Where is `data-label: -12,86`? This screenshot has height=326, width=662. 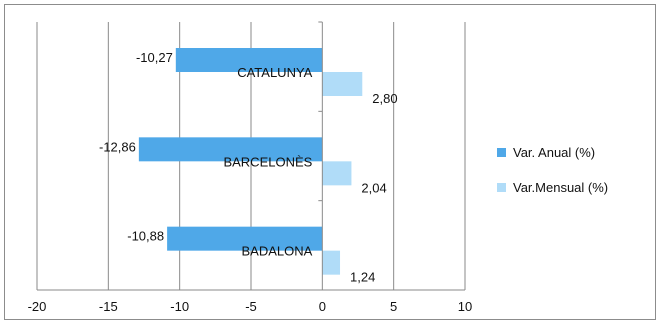
data-label: -12,86 is located at coordinates (117, 146).